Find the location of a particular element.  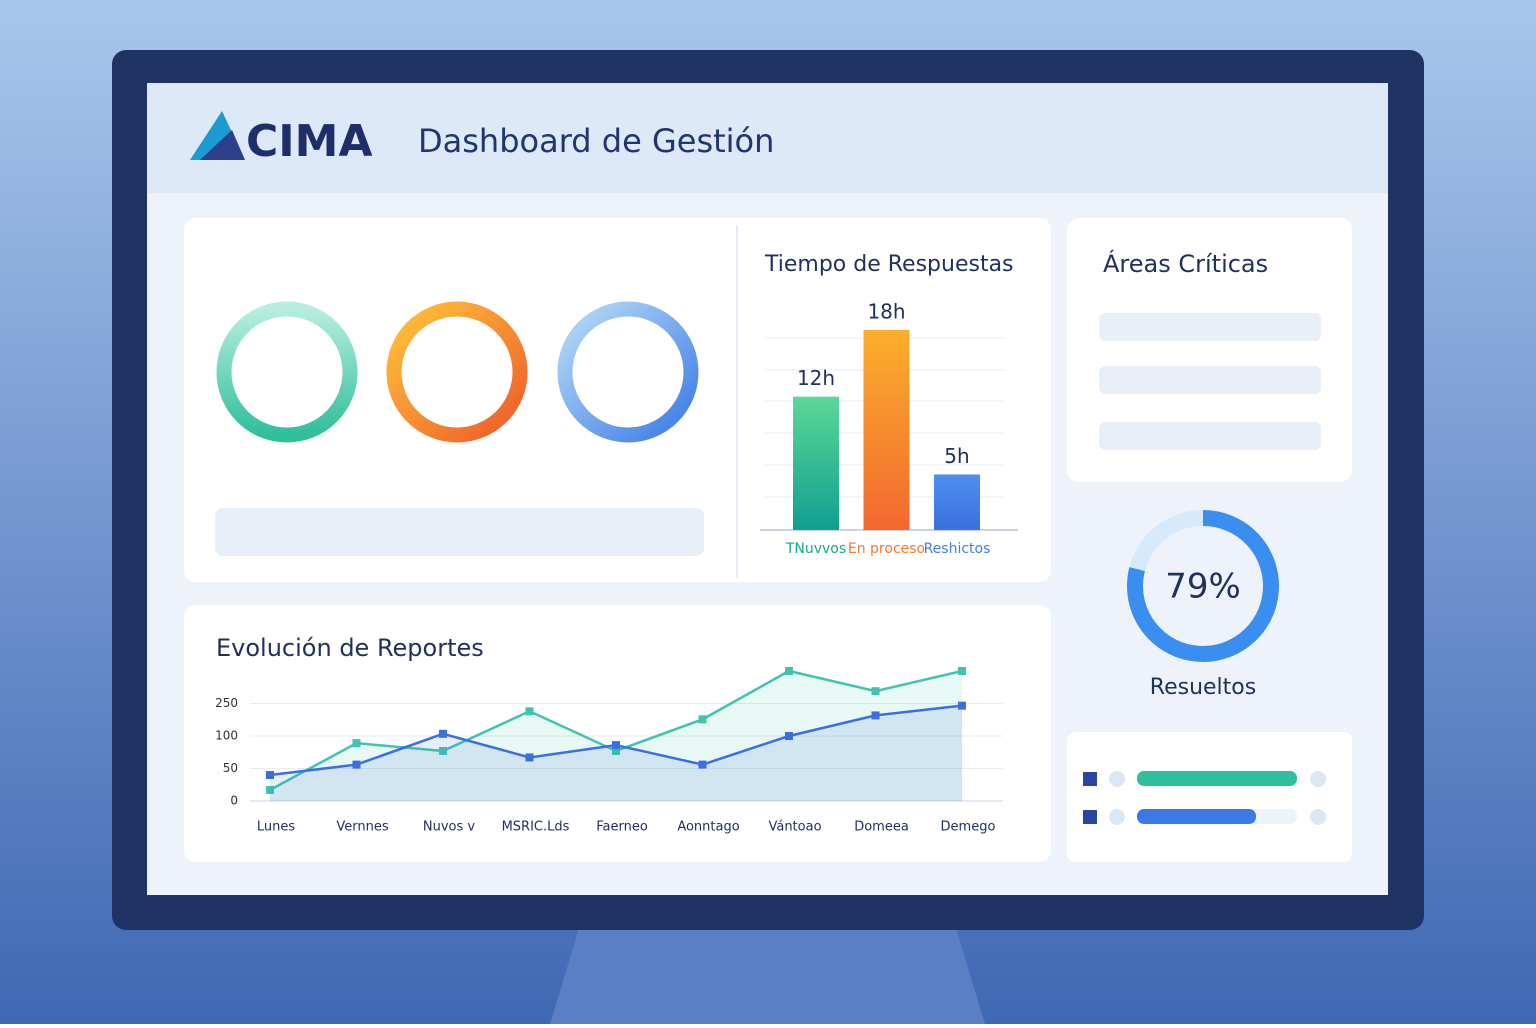

chart-title: Tiempo de Respuestas is located at coordinates (889, 264).